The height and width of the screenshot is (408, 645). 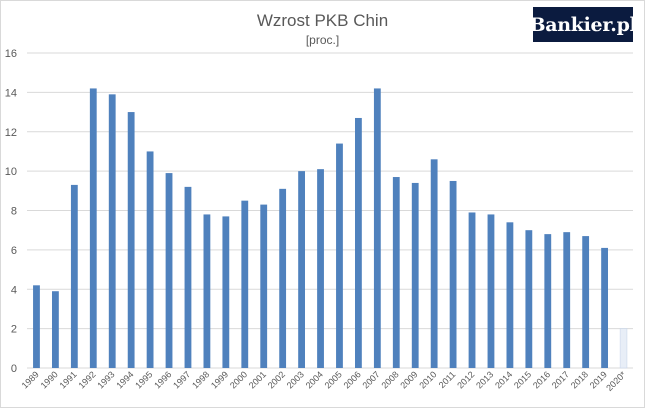 What do you see at coordinates (579, 379) in the screenshot?
I see `x-tick-label: 2018` at bounding box center [579, 379].